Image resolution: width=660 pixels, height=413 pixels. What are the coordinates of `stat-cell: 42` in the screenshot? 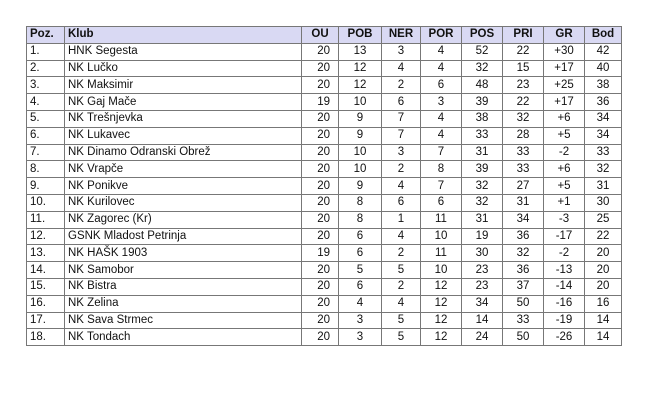 It's located at (603, 51).